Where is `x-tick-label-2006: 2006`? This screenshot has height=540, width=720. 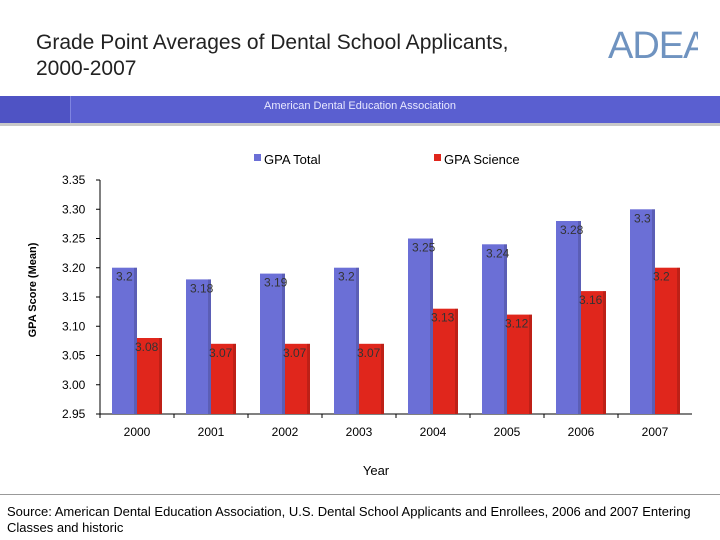 x-tick-label-2006: 2006 is located at coordinates (581, 432).